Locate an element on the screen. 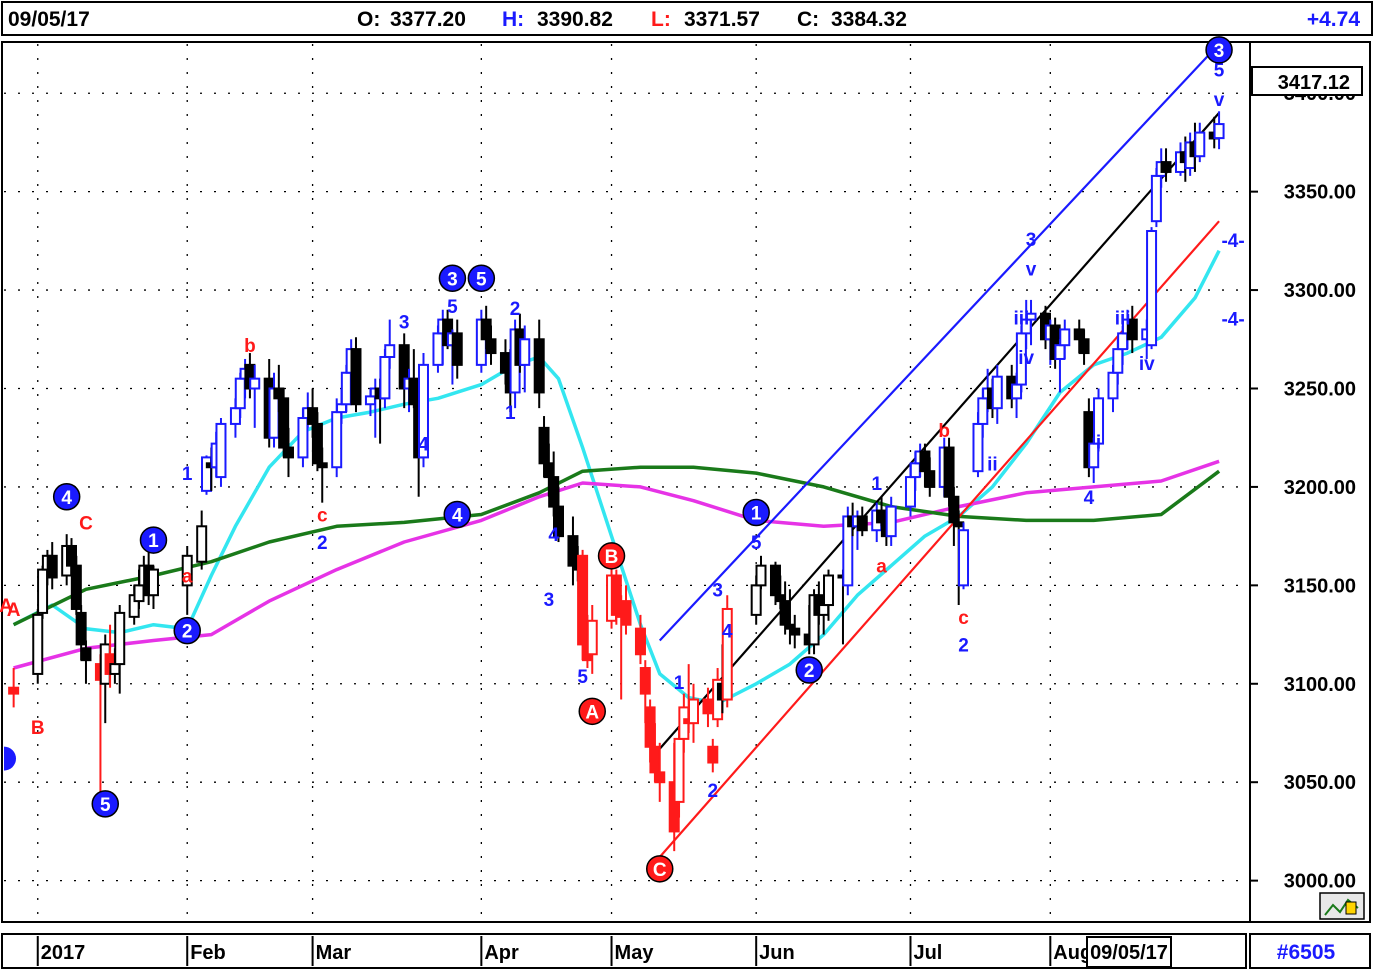  high-value: 3390.82 is located at coordinates (575, 19).